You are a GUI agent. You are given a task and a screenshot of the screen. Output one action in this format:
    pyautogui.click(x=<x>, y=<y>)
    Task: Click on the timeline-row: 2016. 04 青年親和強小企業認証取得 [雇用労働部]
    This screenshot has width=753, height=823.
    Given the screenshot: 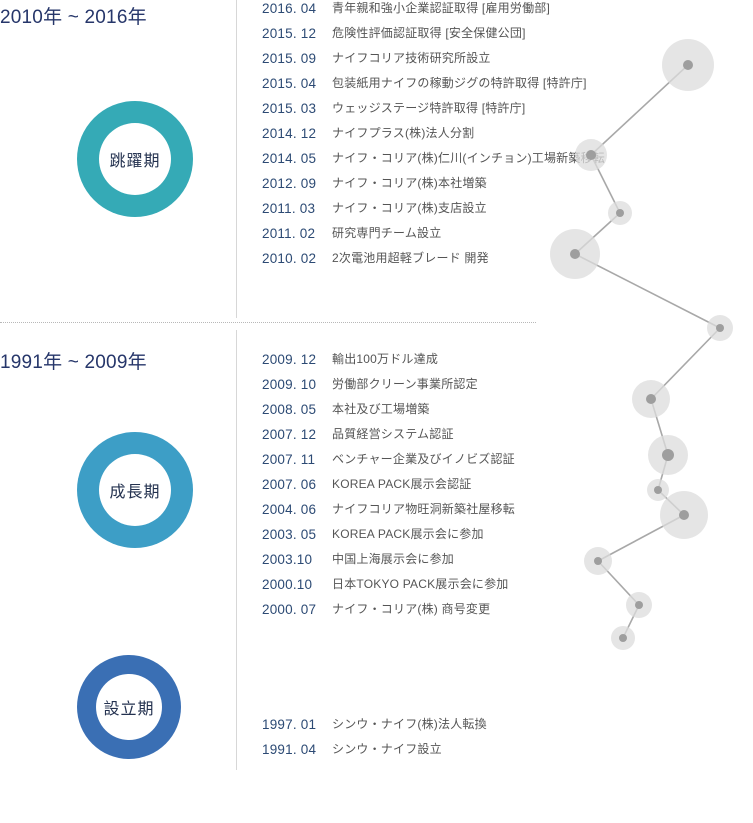 What is the action you would take?
    pyautogui.click(x=412, y=10)
    